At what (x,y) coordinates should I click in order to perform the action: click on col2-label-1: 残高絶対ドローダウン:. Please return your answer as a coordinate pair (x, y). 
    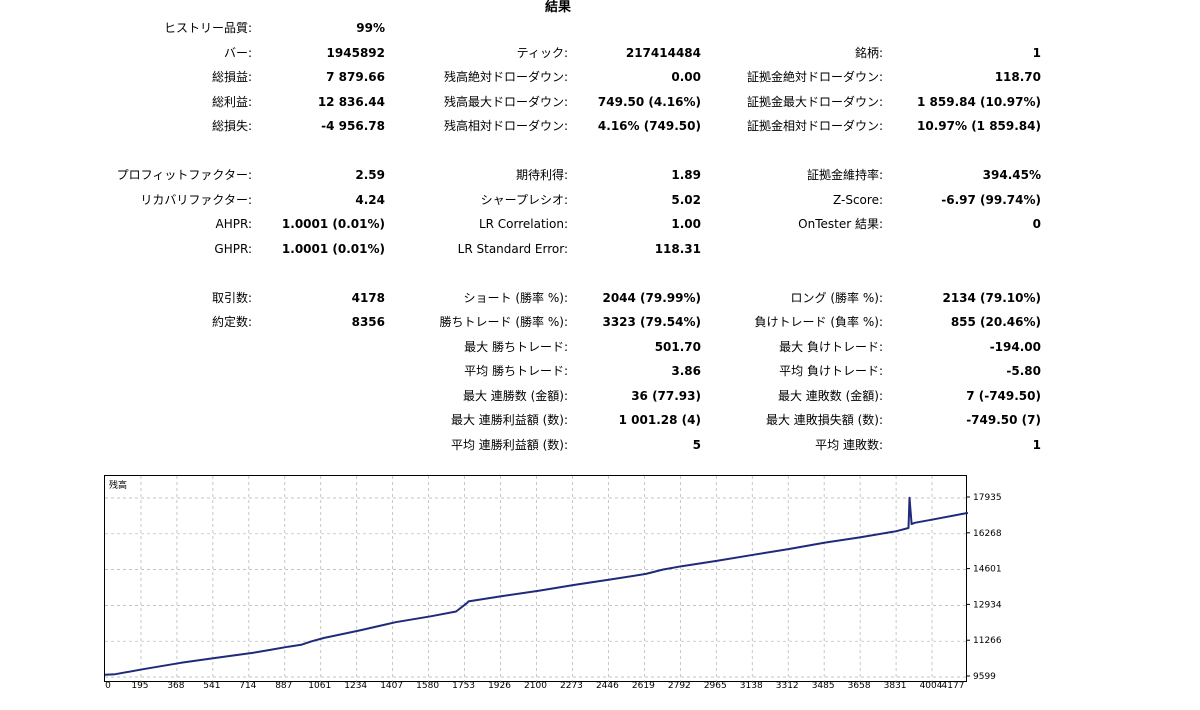
    Looking at the image, I should click on (505, 77).